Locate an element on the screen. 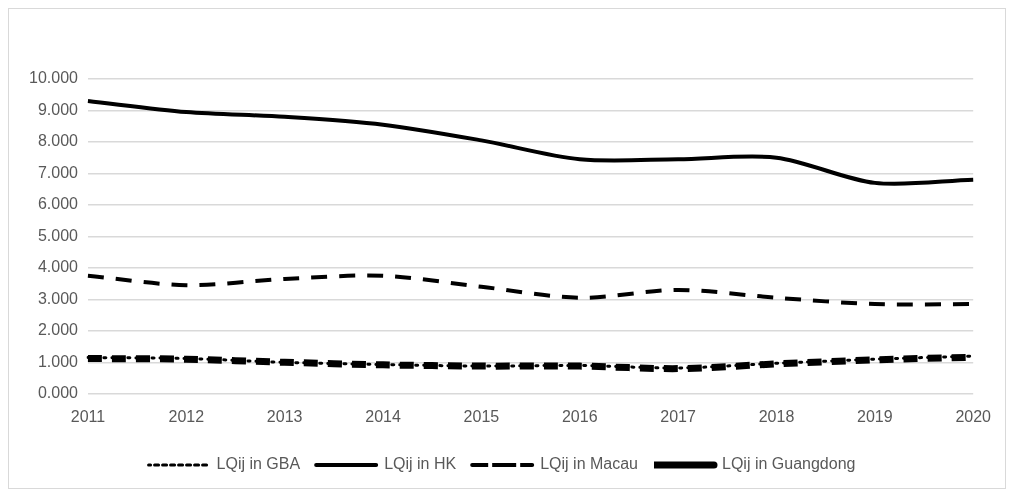 This screenshot has width=1014, height=497. y-tick-label: 10.000 is located at coordinates (54, 78).